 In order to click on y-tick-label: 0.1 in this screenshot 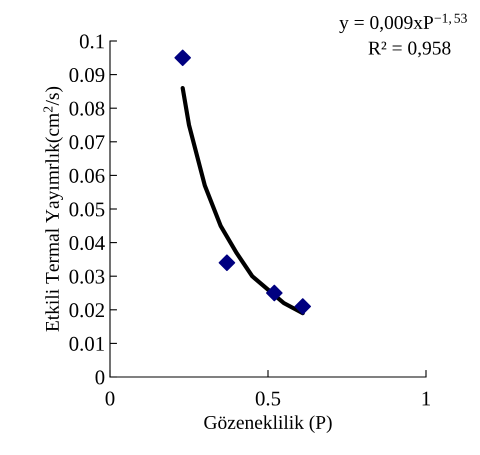, I will do `click(92, 41)`.